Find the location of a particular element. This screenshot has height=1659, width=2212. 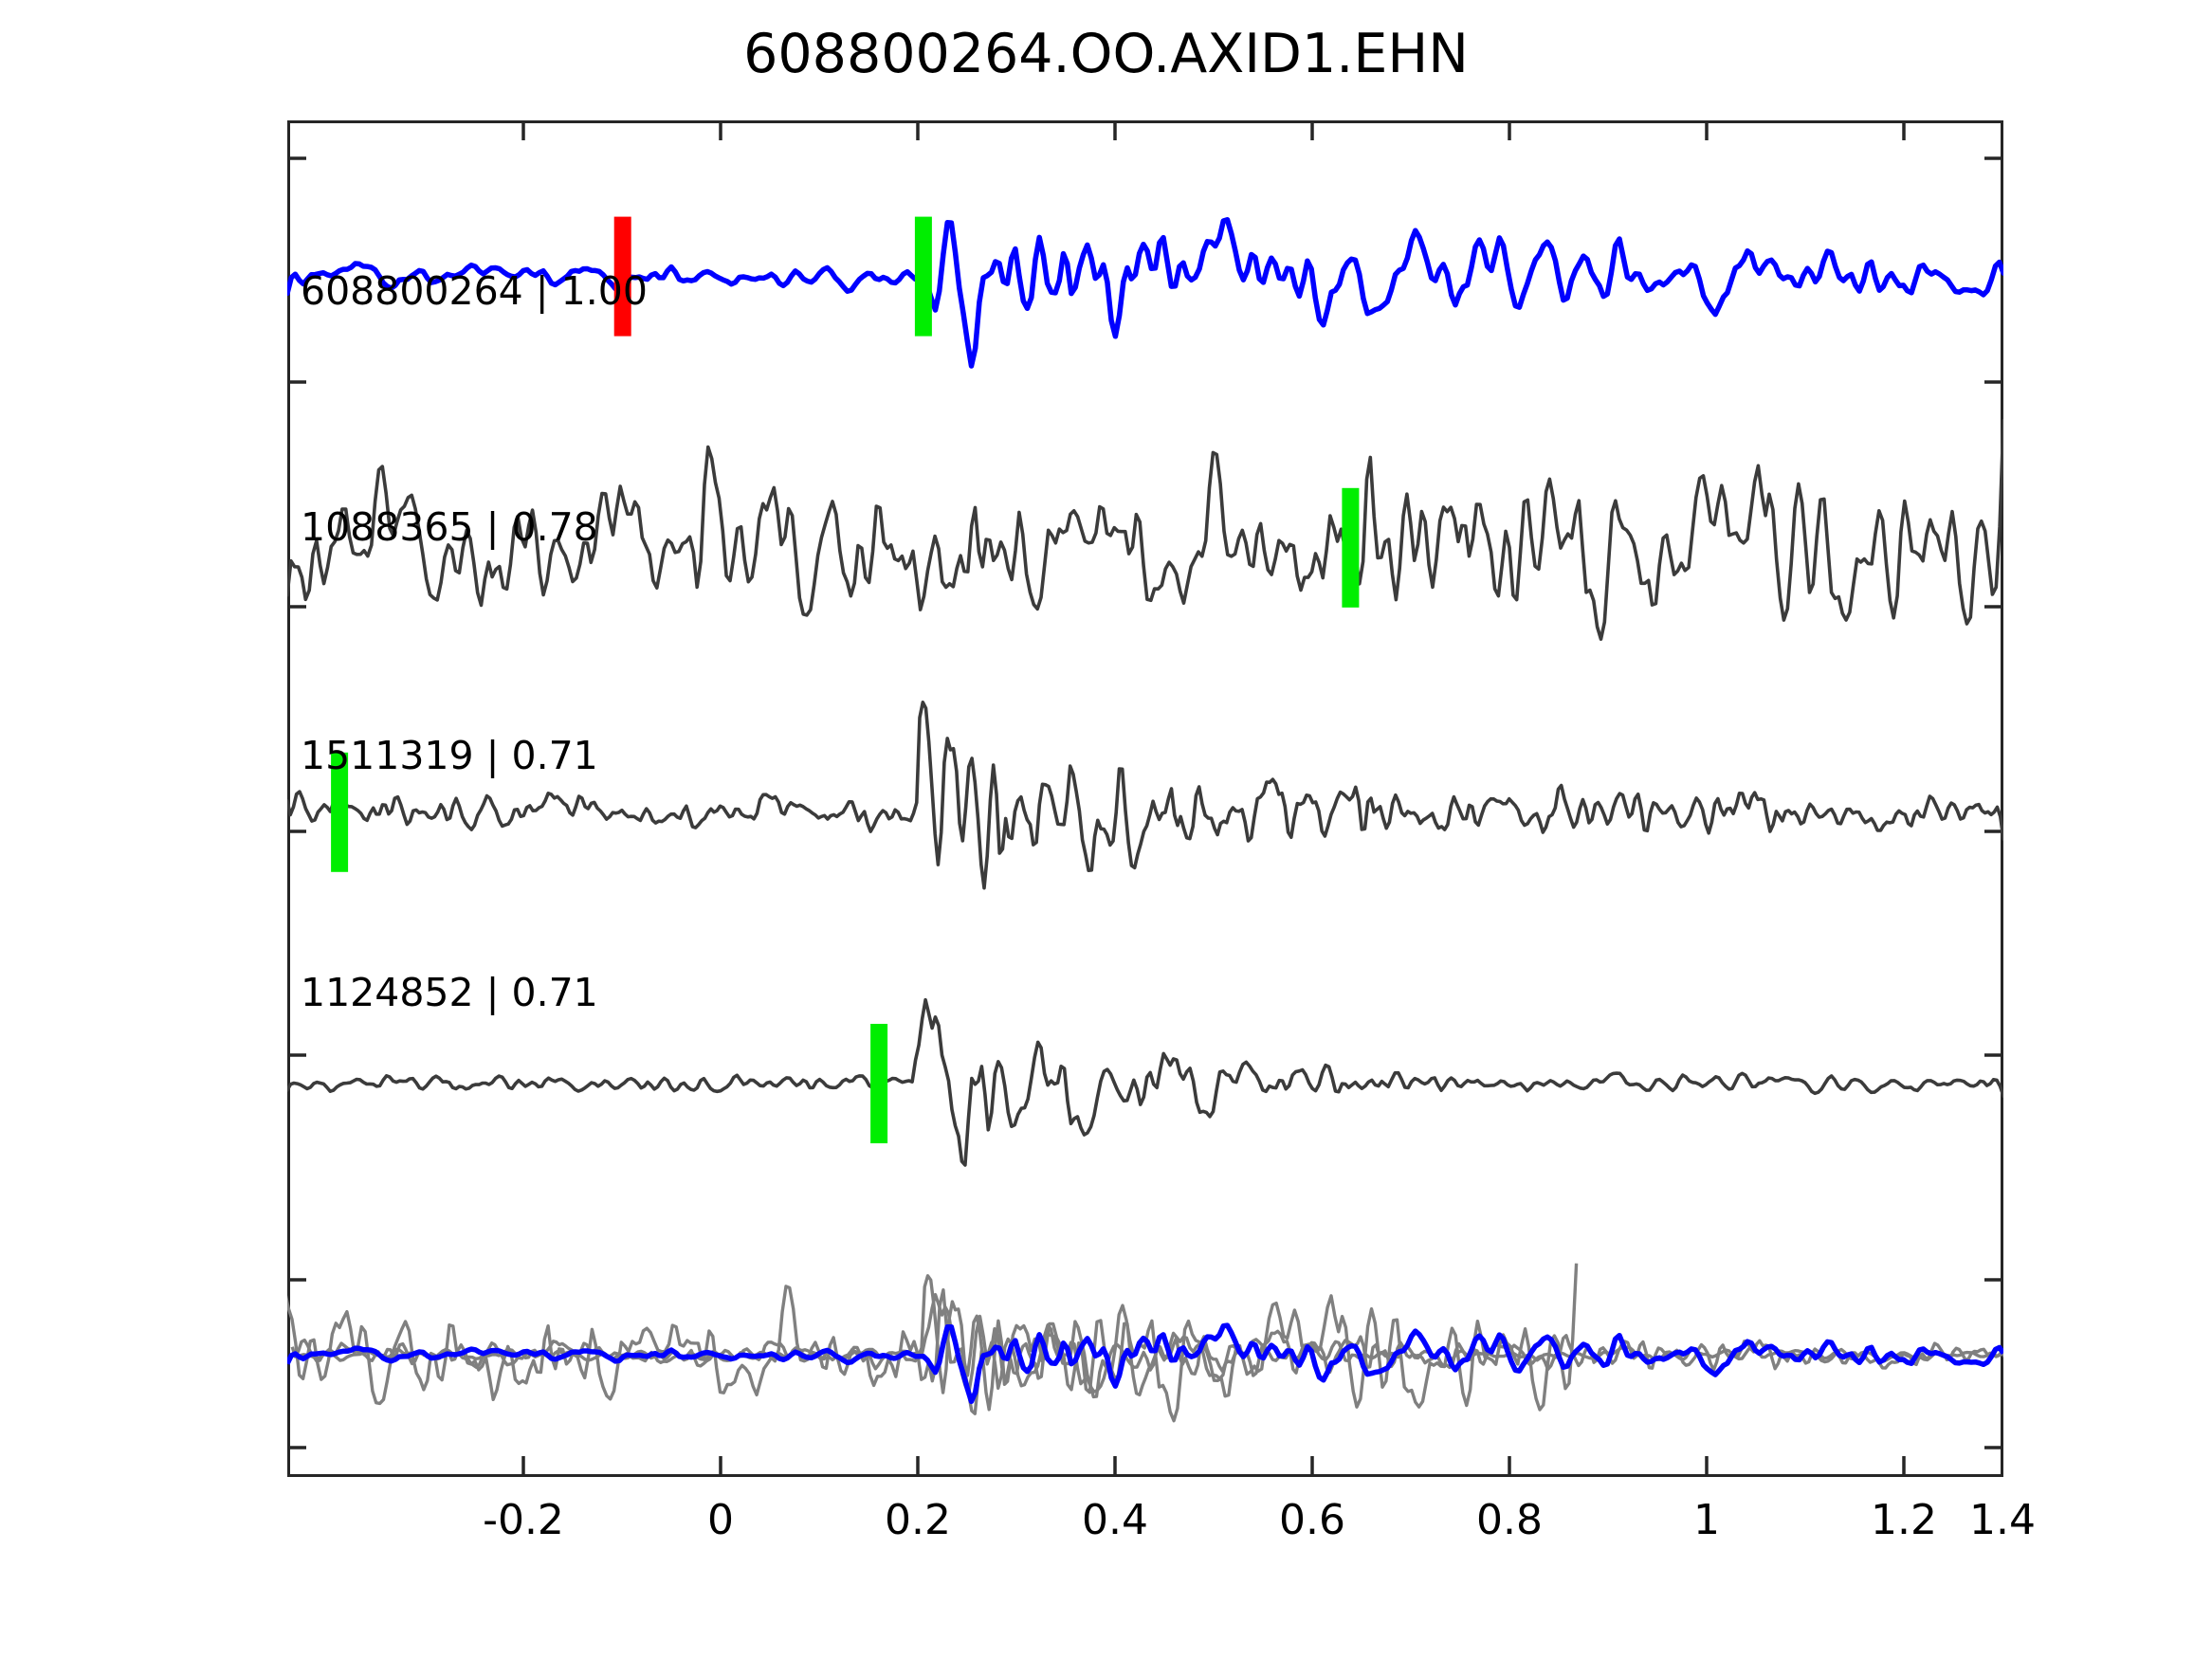

trace-label-608800264: 608800264 | 1.00 is located at coordinates (474, 291).